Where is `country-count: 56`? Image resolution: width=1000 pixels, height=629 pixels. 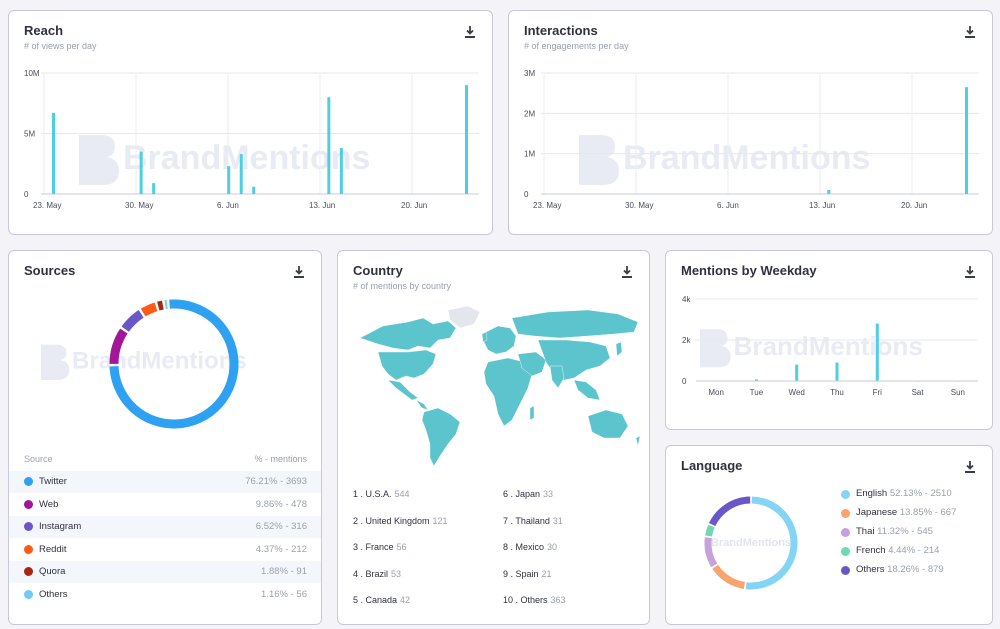 country-count: 56 is located at coordinates (401, 547).